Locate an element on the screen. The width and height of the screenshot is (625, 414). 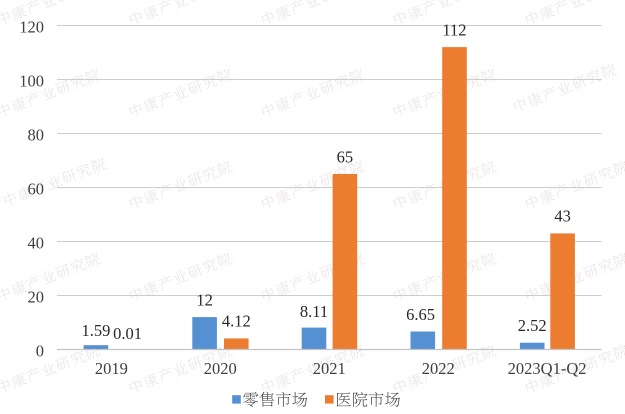
svg-text: 2023Q1-Q2 is located at coordinates (547, 368).